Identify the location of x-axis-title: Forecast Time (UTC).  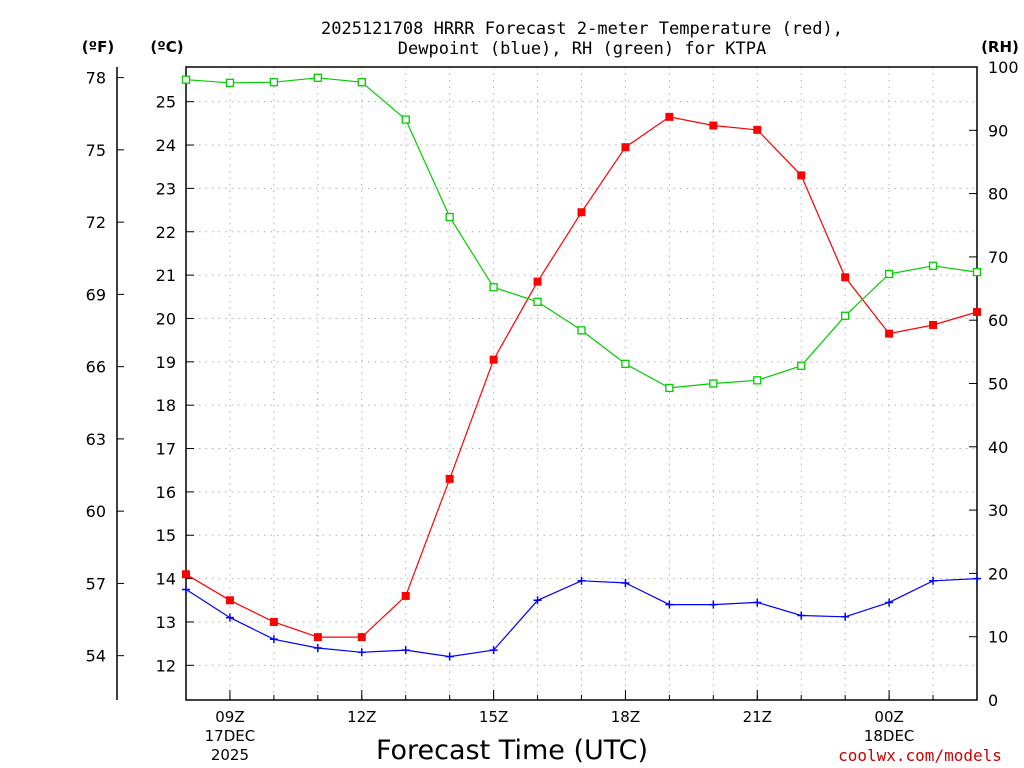
(512, 750).